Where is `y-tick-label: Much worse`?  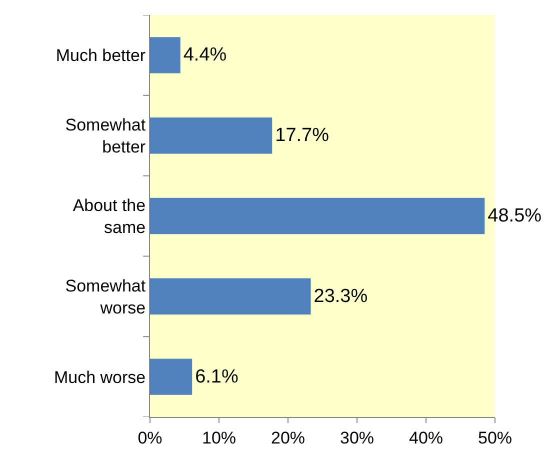
y-tick-label: Much worse is located at coordinates (100, 377).